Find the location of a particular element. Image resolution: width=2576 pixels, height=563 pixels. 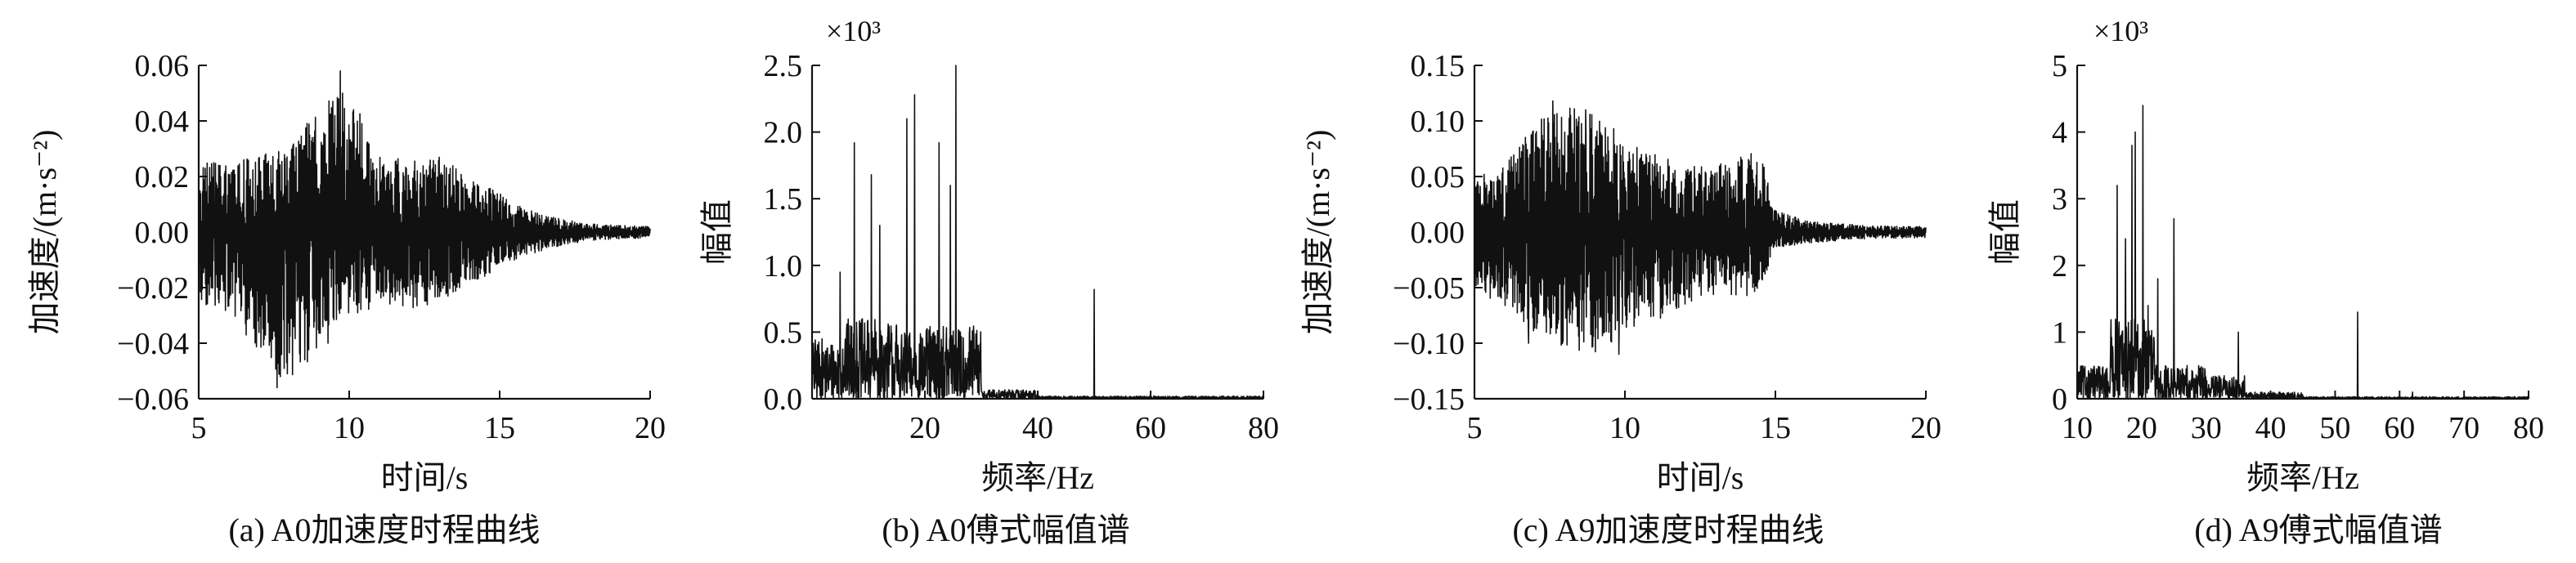

y-tick-label: 5 is located at coordinates (2059, 66).